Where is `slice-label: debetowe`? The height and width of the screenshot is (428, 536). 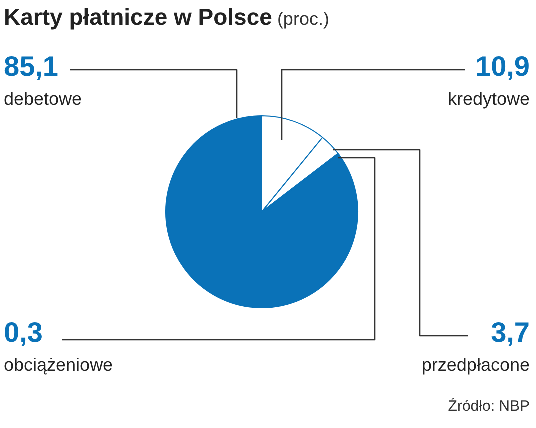
slice-label: debetowe is located at coordinates (43, 99).